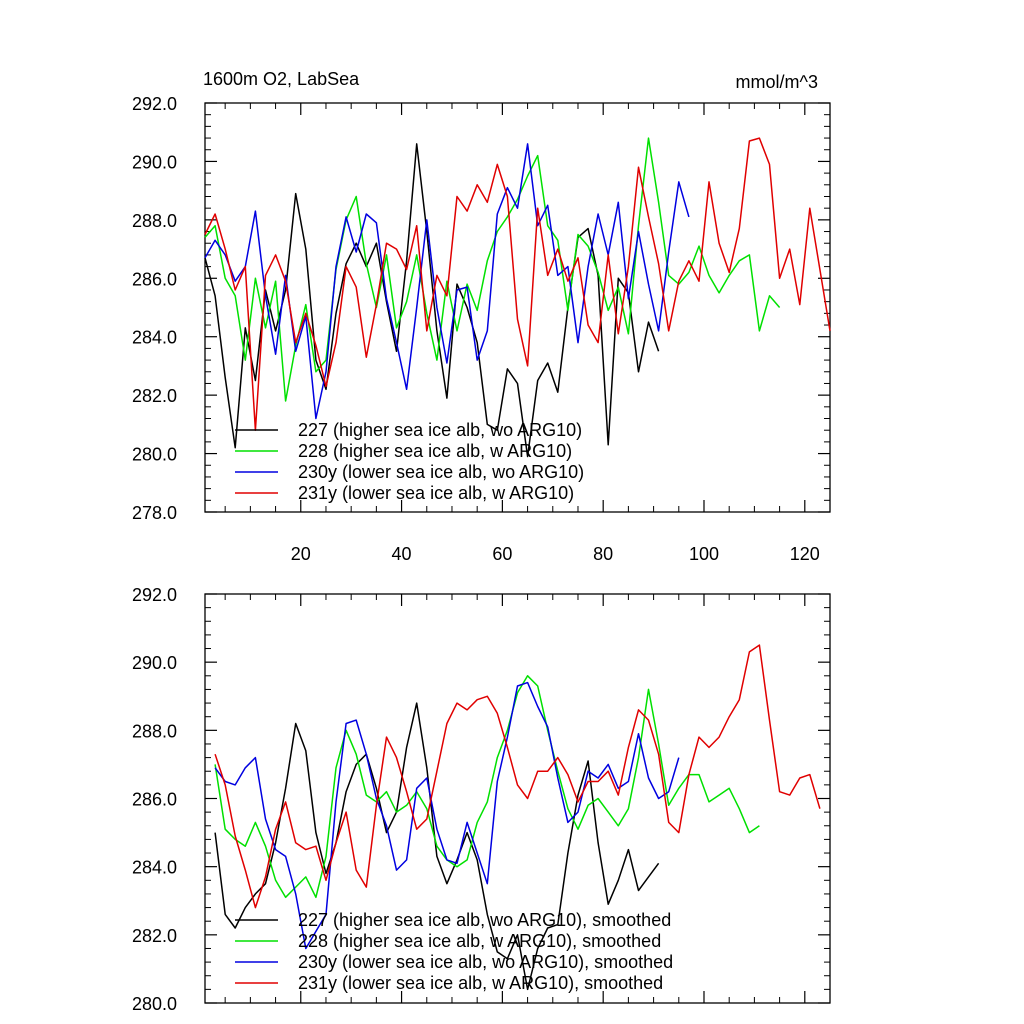  I want to click on legend-label: 228 (higher sea ice alb, w ARG10), so click(435, 451).